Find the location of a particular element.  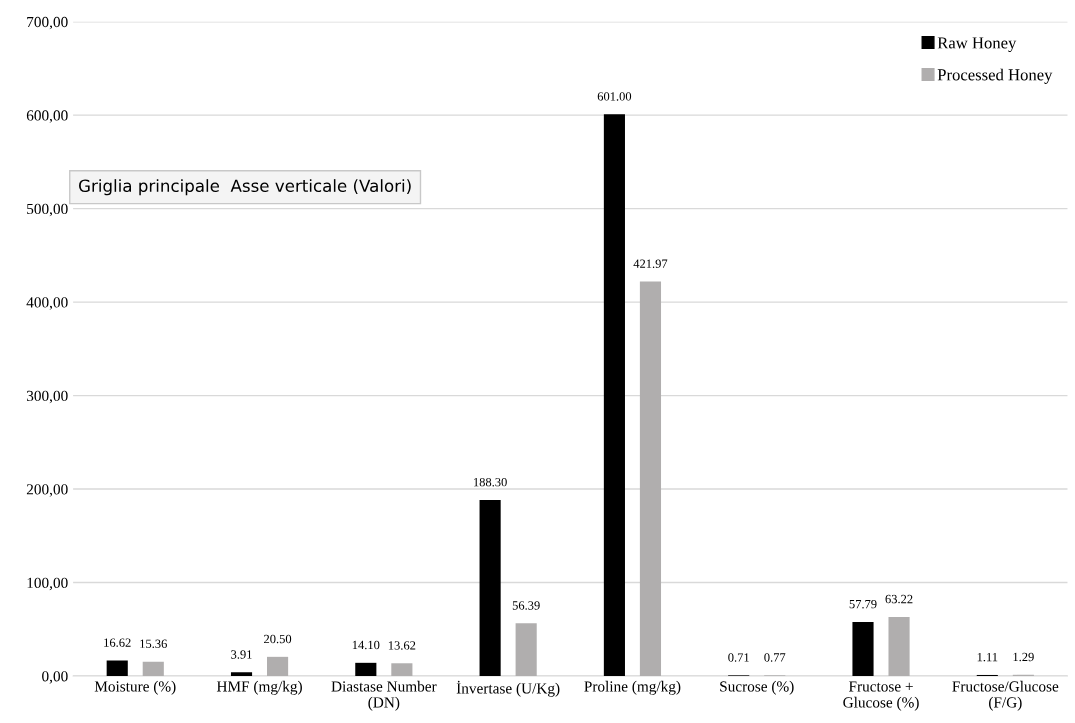

data-label: 3.91 is located at coordinates (241, 654).